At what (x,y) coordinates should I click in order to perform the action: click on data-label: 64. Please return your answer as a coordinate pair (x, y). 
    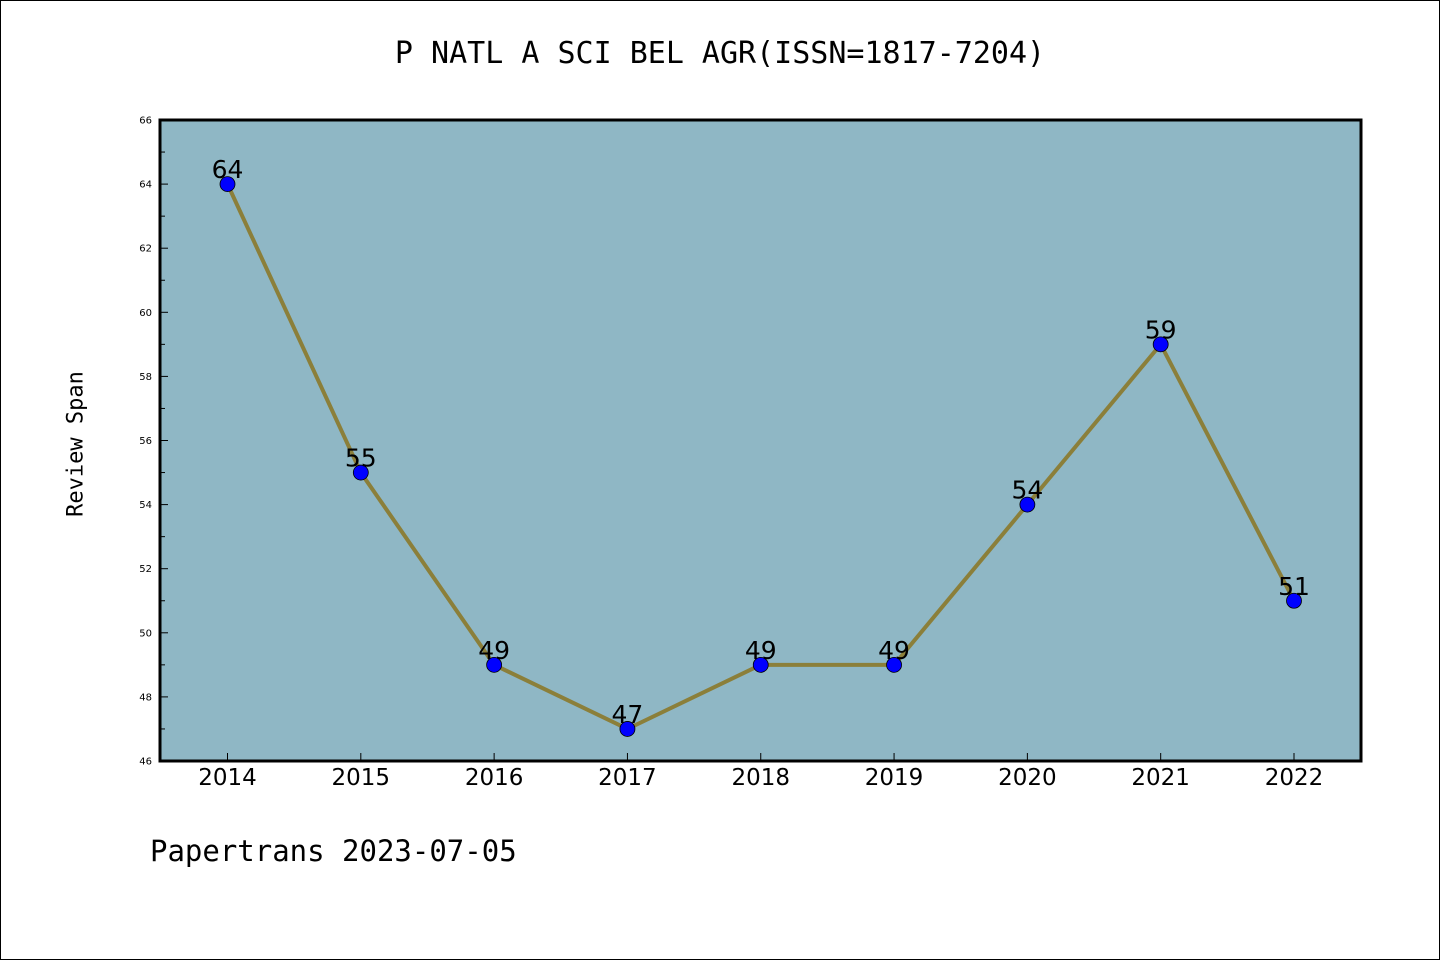
    Looking at the image, I should click on (228, 169).